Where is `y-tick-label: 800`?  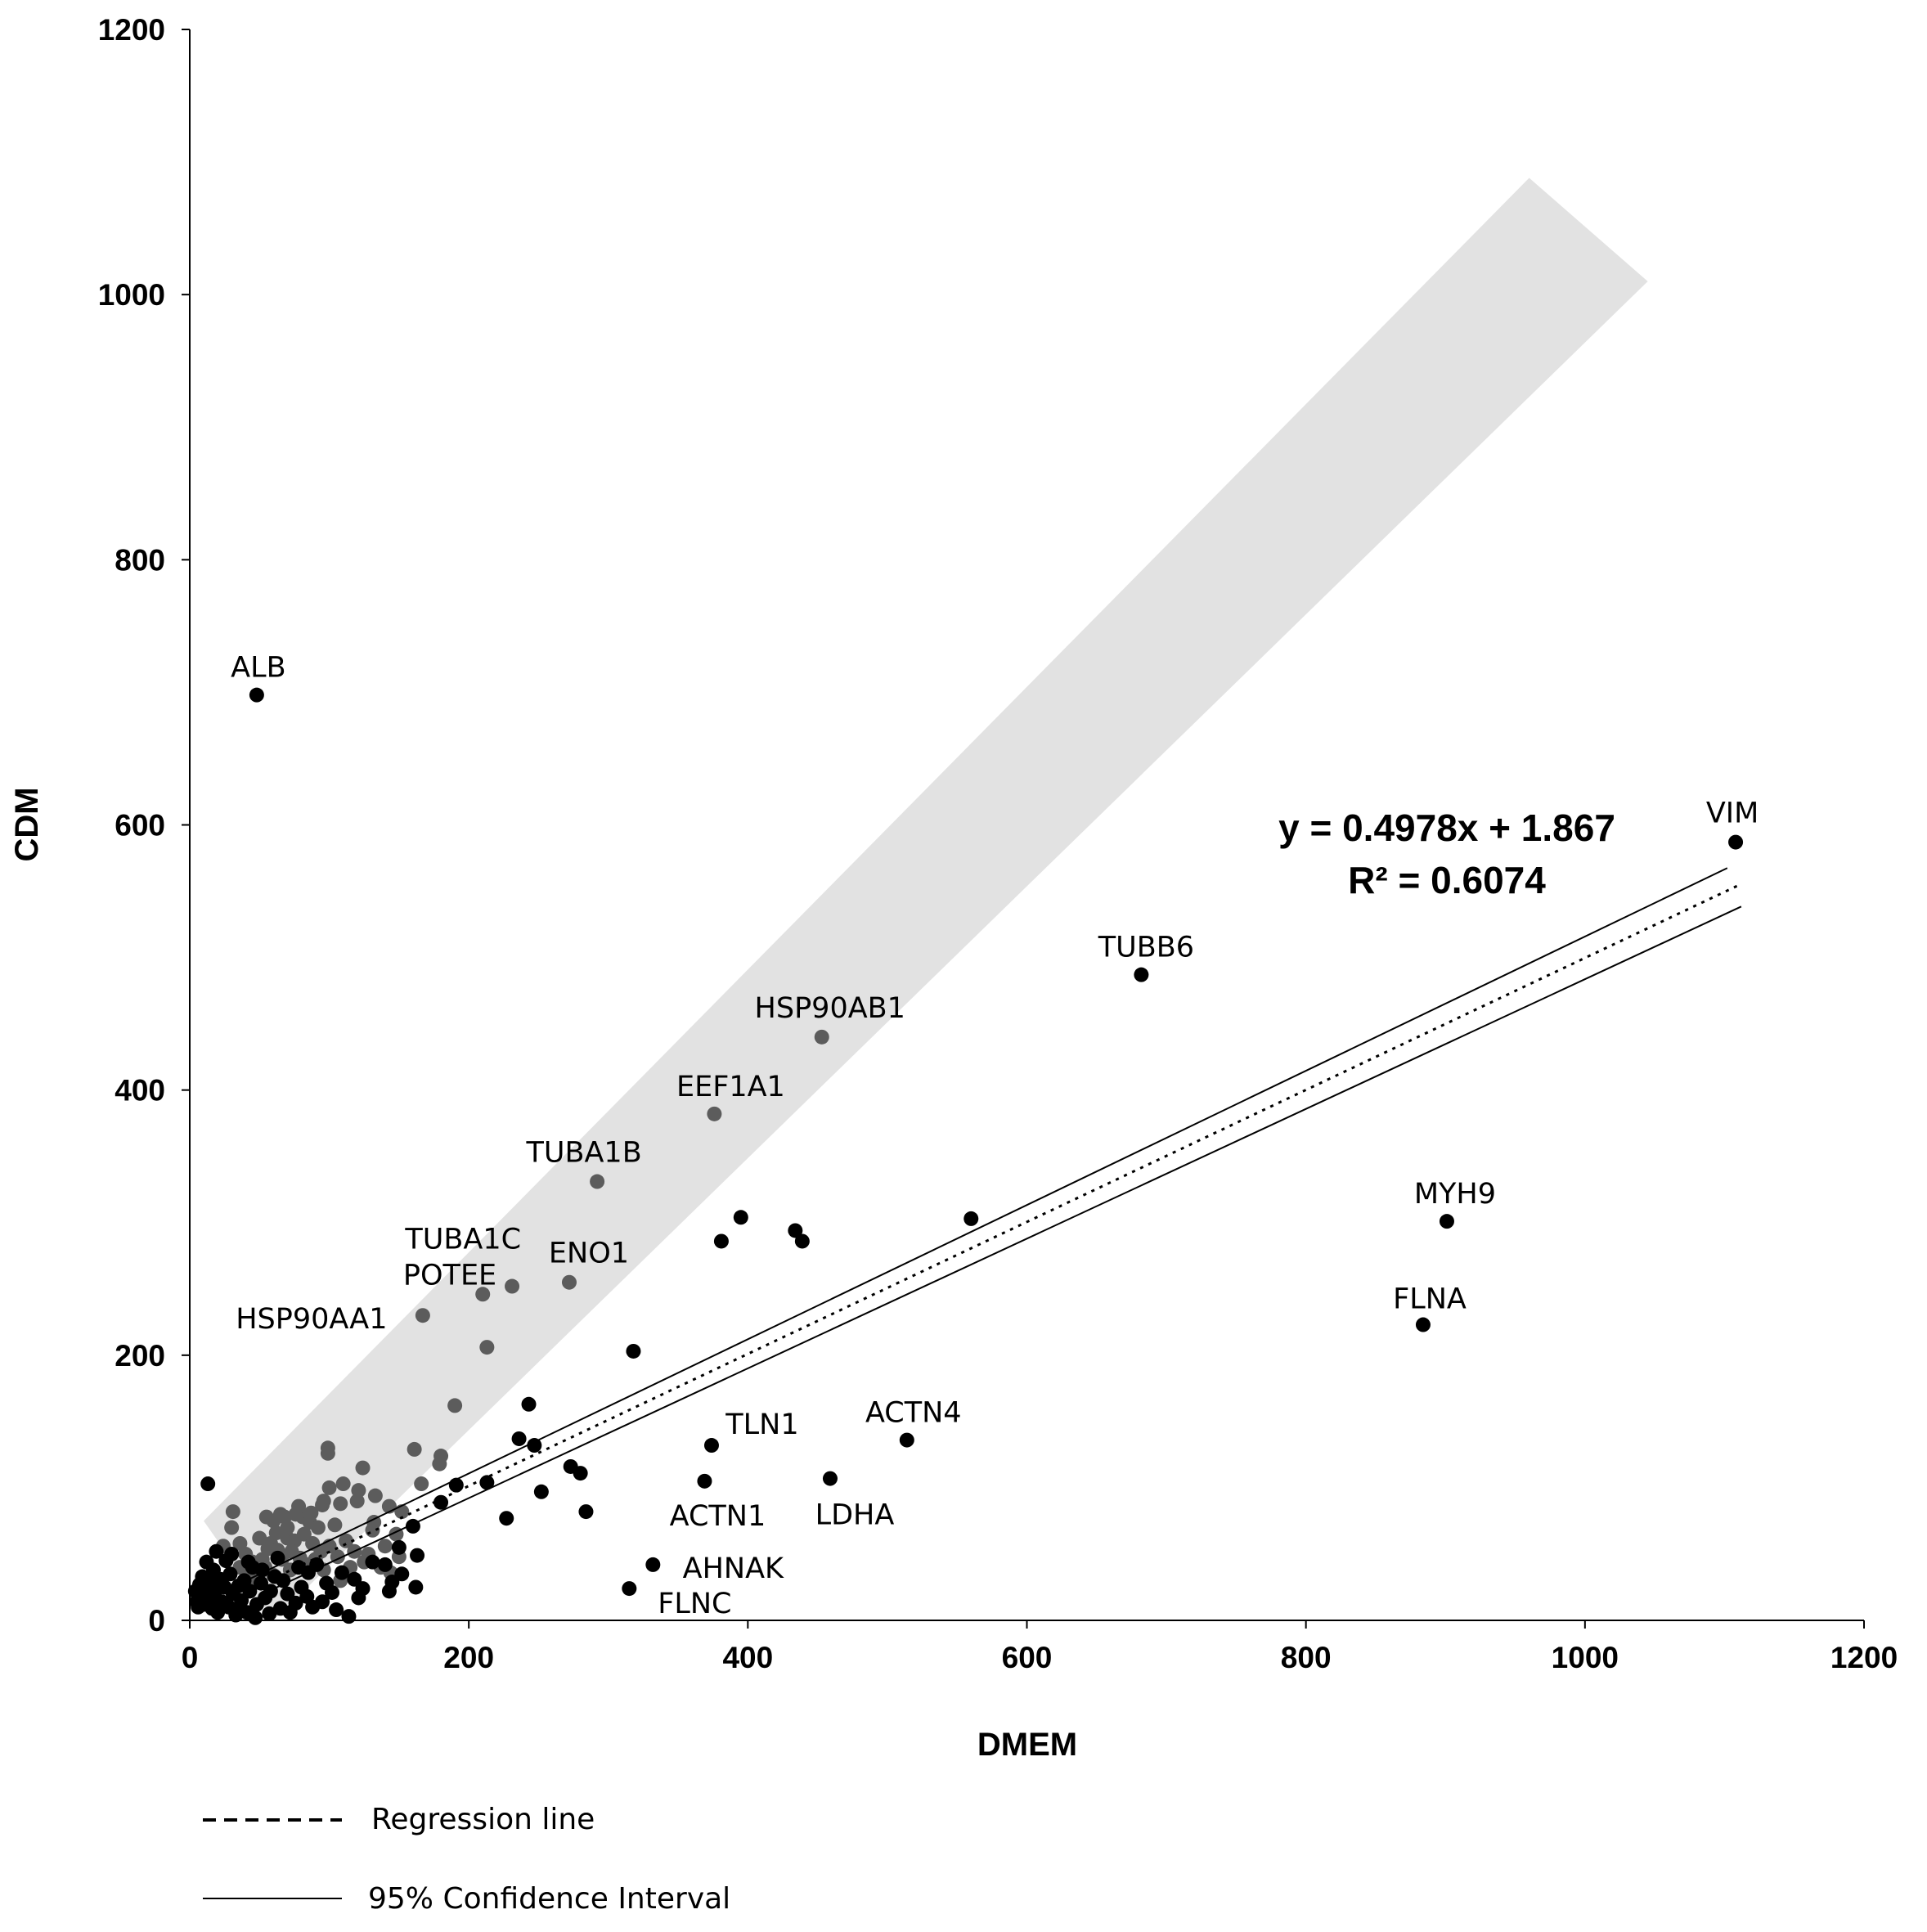
y-tick-label: 800 is located at coordinates (140, 560).